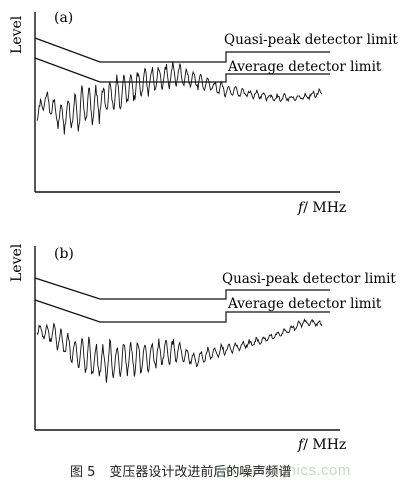  Describe the element at coordinates (179, 350) in the screenshot. I see `panel-b-noise-spectrum` at that location.